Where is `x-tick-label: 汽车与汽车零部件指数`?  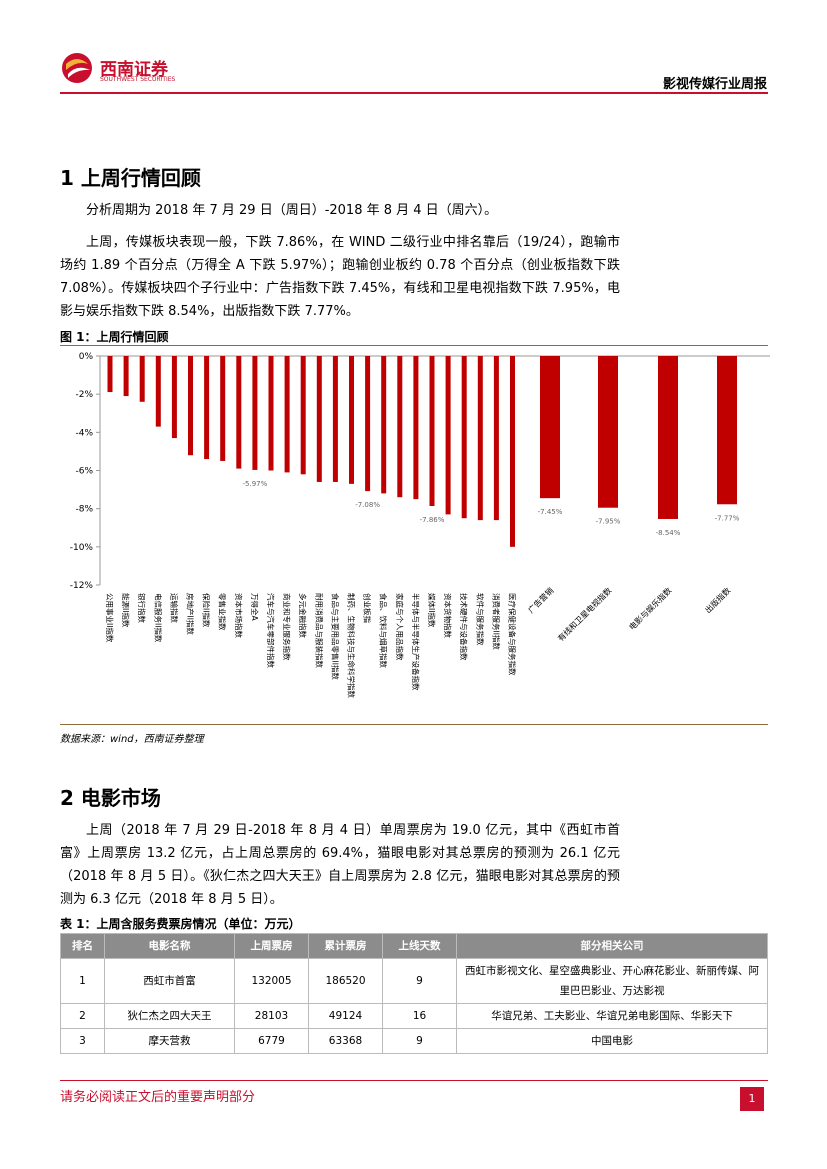
x-tick-label: 汽车与汽车零部件指数 is located at coordinates (271, 630).